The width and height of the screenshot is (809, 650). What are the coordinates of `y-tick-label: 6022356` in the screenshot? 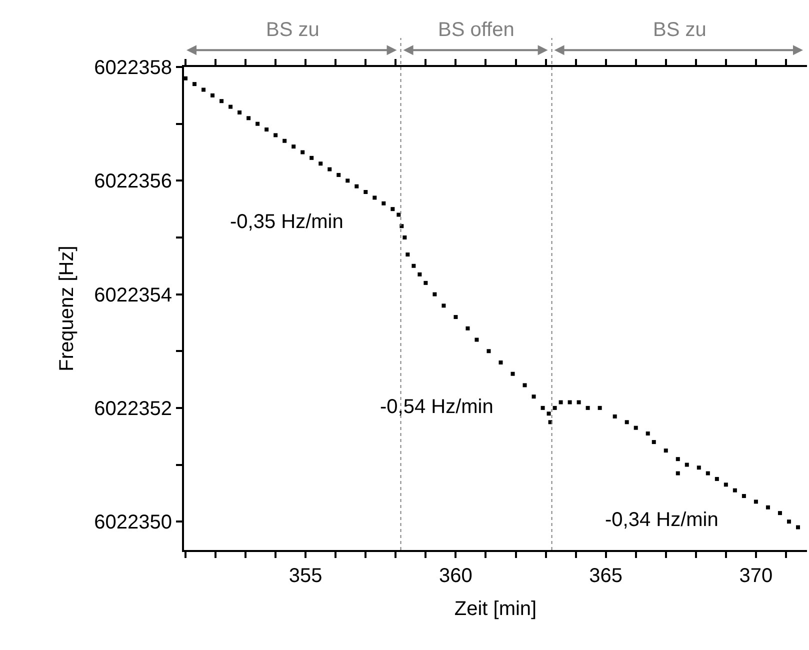 It's located at (133, 181).